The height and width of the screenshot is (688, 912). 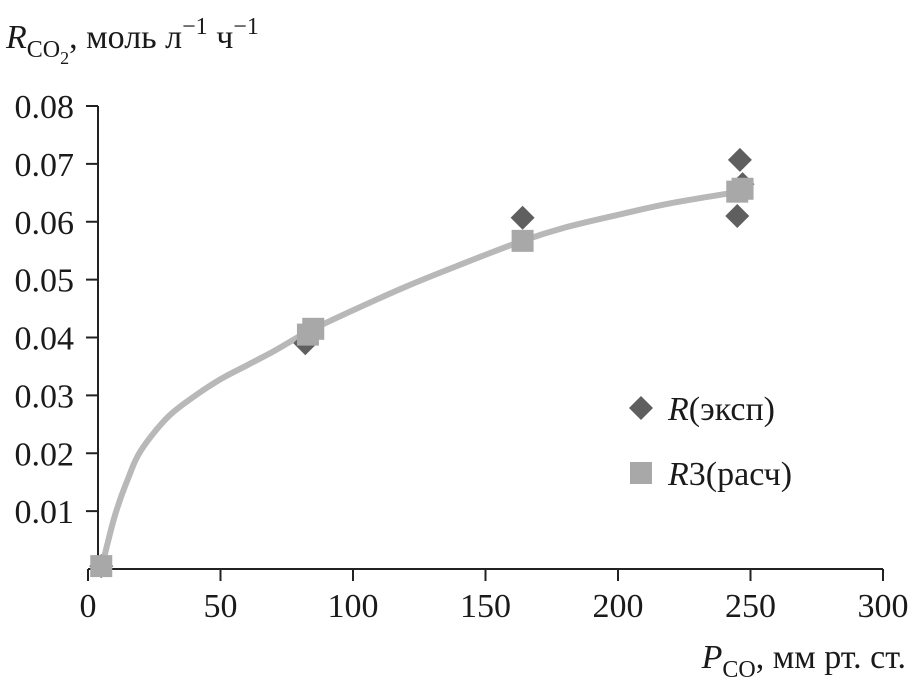 I want to click on x-axis-subscript: CO, so click(x=738, y=670).